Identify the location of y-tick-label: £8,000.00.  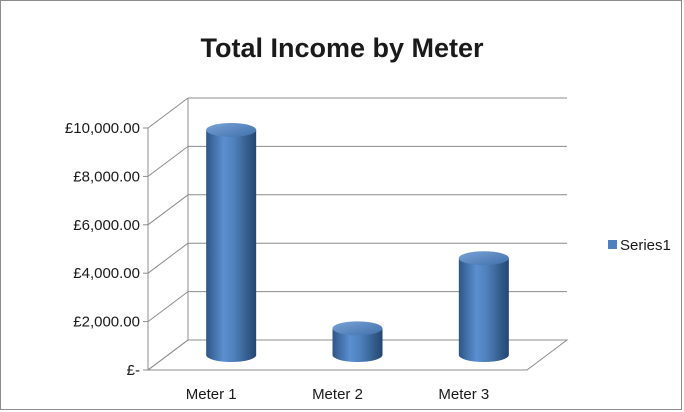
(106, 176).